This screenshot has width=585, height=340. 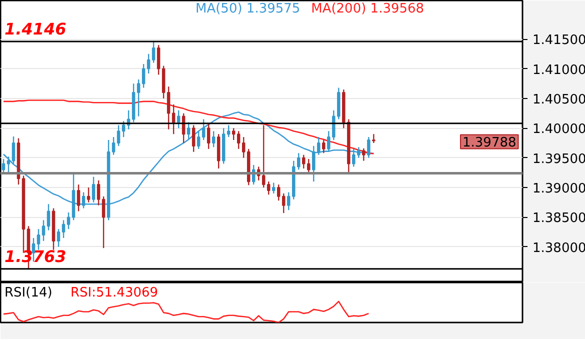 I want to click on y-tick-label: 1.40500, so click(x=558, y=100).